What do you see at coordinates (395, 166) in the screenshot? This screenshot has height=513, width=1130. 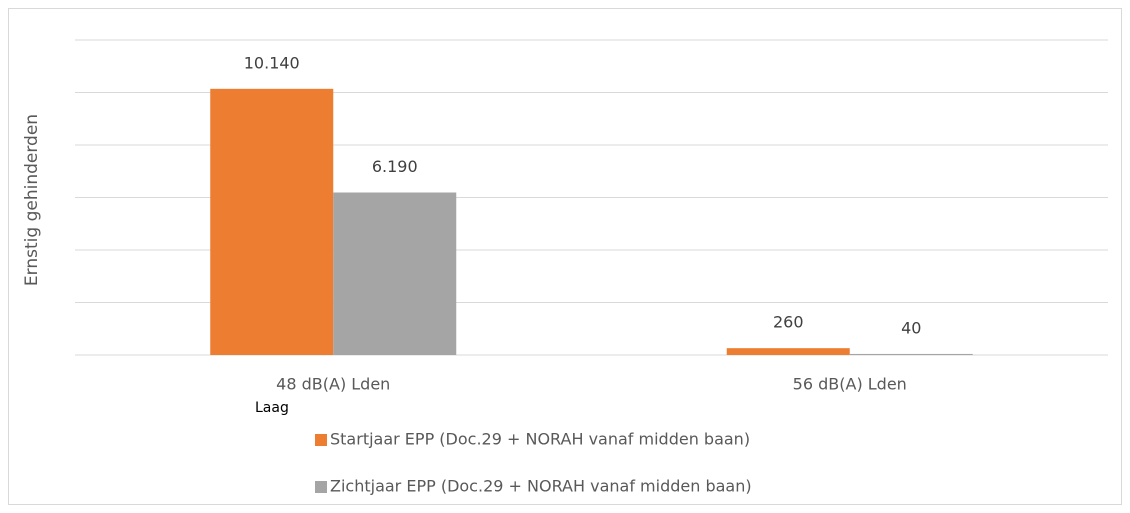 I see `data-label: 6.190` at bounding box center [395, 166].